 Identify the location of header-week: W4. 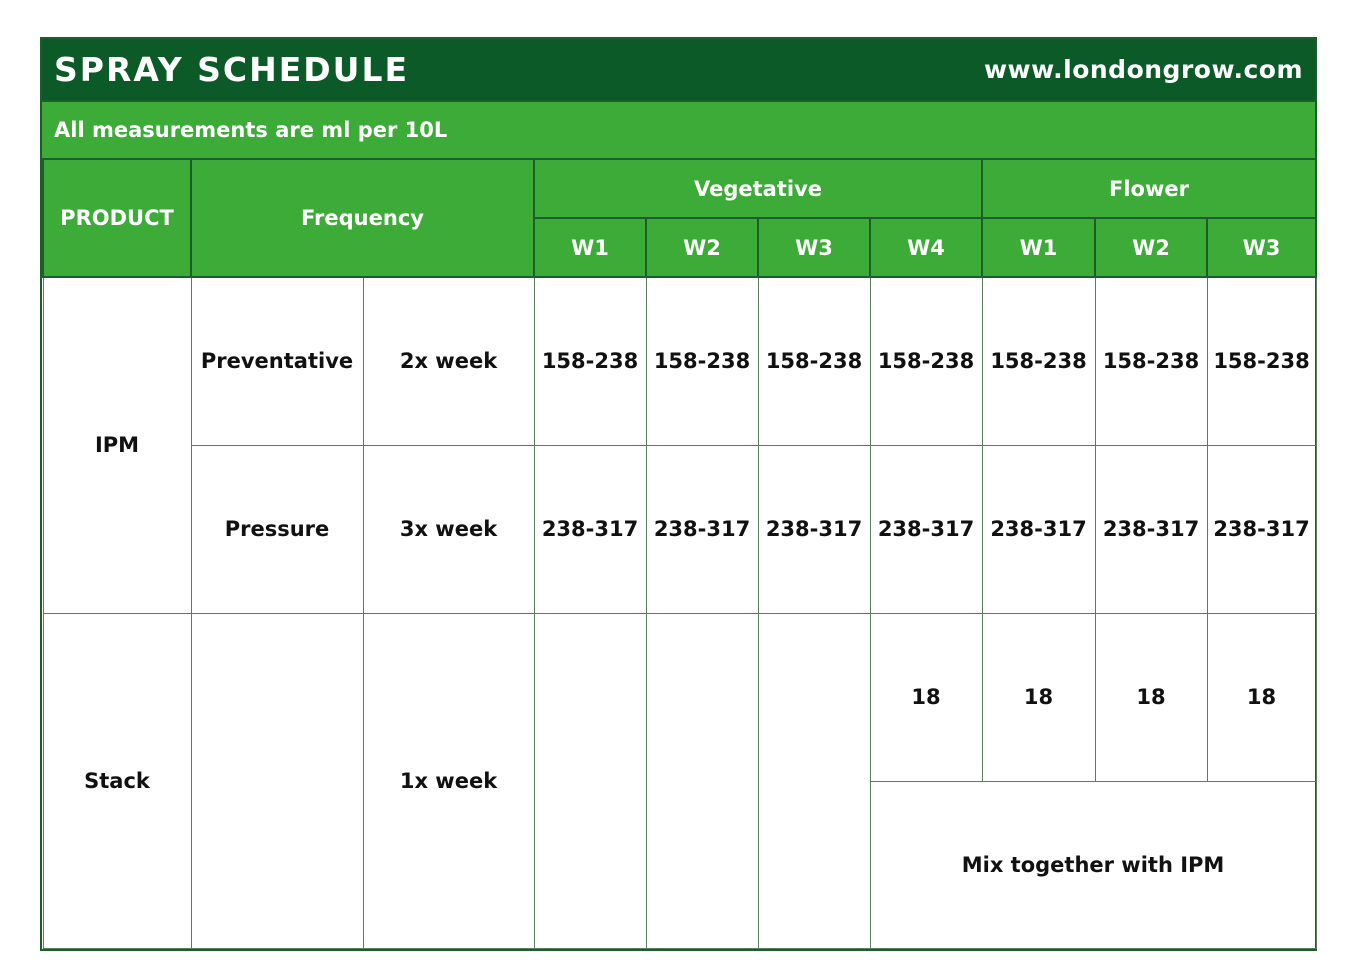
(926, 247).